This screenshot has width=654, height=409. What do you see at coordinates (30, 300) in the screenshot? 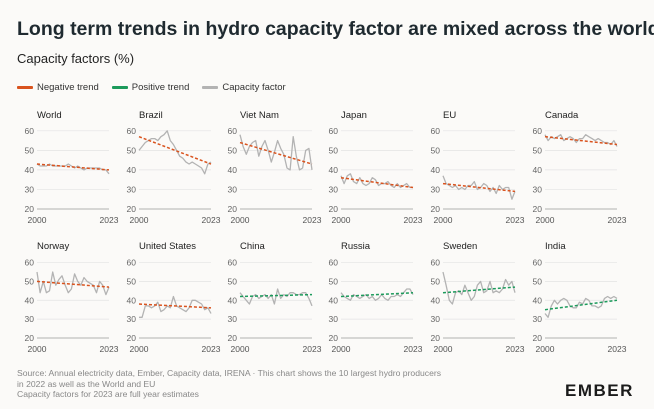
I see `y-tick-norway-40: 40` at bounding box center [30, 300].